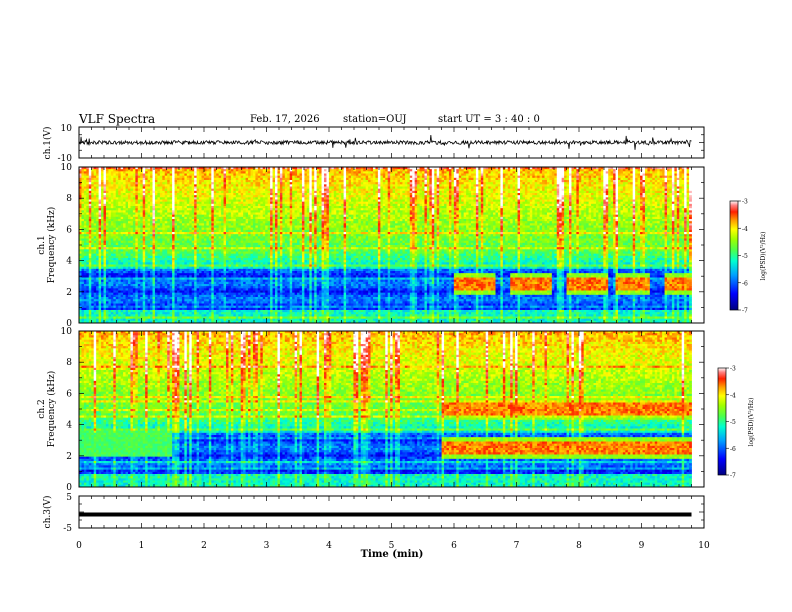  What do you see at coordinates (67, 129) in the screenshot?
I see `ch1-ytick-top: 10` at bounding box center [67, 129].